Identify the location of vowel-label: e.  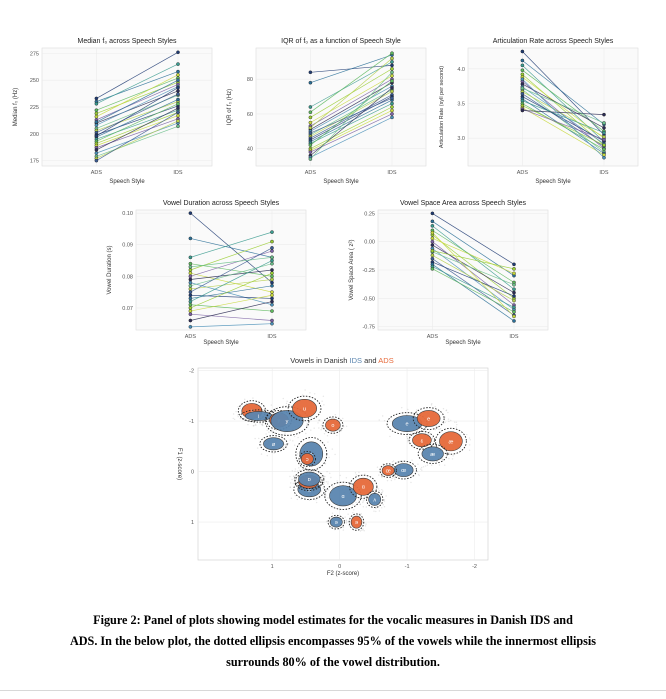
(407, 425).